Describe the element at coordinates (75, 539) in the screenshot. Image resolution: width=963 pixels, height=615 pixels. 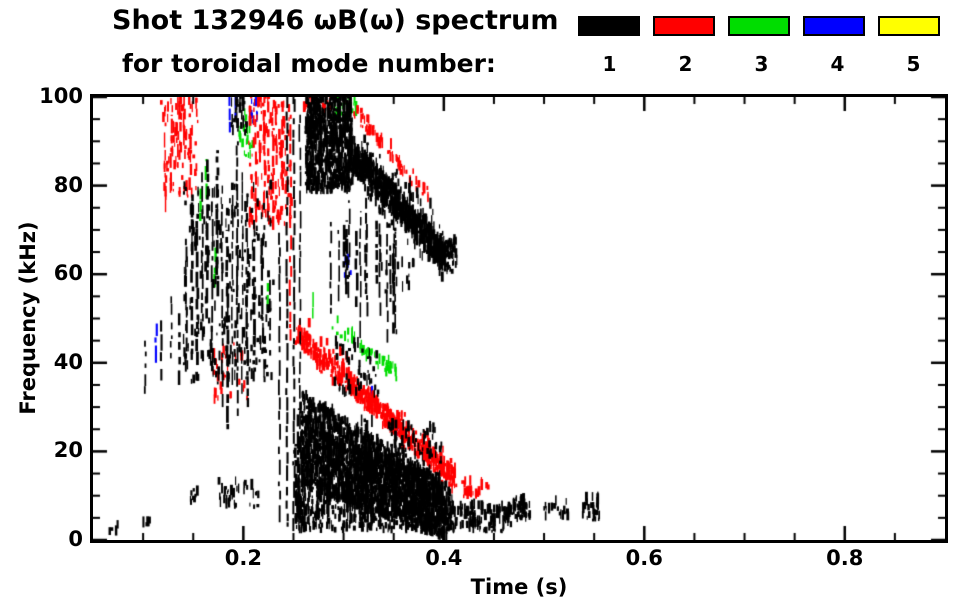
I see `y-tick-label: 0` at that location.